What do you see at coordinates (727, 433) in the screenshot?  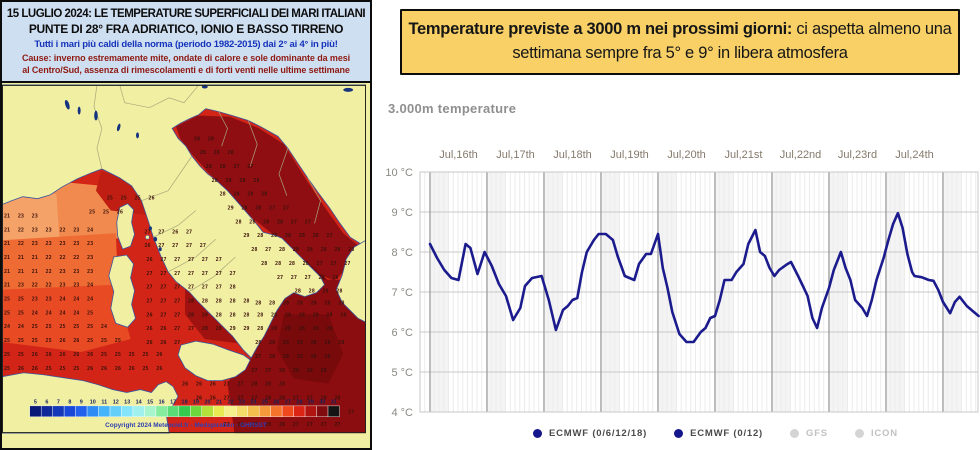 I see `legend-label: ECMWF (0/12)` at bounding box center [727, 433].